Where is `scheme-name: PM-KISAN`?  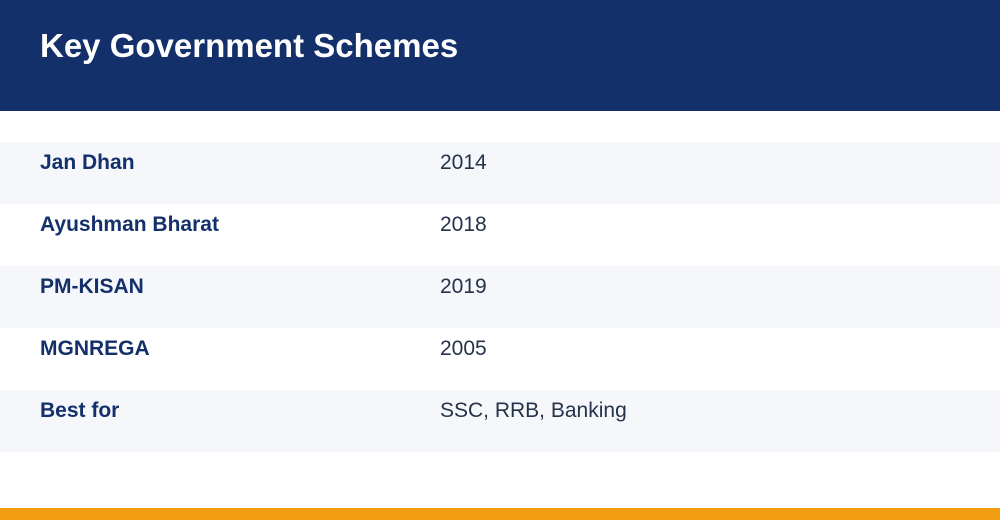 scheme-name: PM-KISAN is located at coordinates (92, 286).